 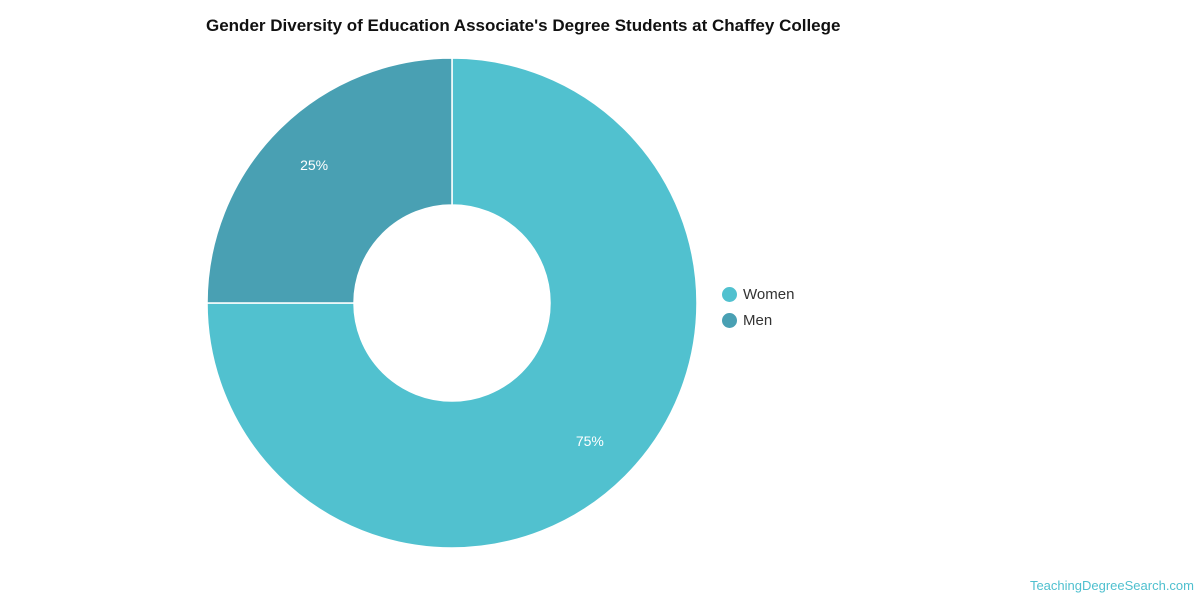 What do you see at coordinates (729, 294) in the screenshot?
I see `legend-swatch-women` at bounding box center [729, 294].